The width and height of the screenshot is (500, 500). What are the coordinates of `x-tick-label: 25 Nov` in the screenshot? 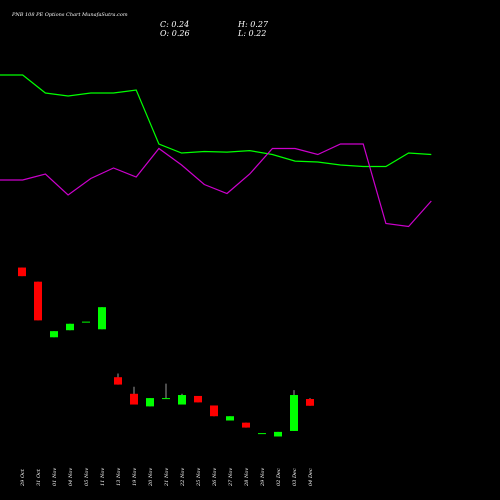 It's located at (199, 477).